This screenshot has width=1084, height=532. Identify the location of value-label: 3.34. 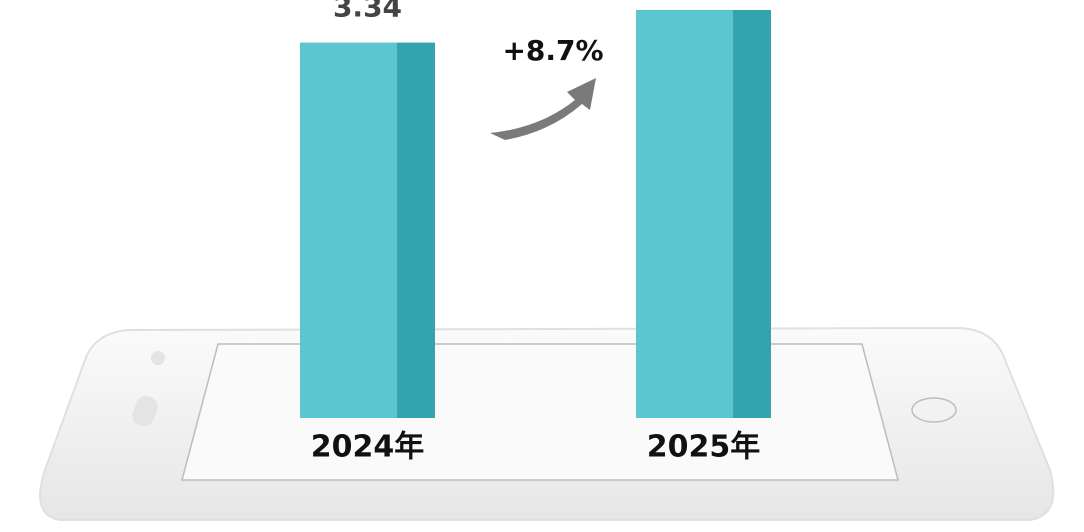
(367, 12).